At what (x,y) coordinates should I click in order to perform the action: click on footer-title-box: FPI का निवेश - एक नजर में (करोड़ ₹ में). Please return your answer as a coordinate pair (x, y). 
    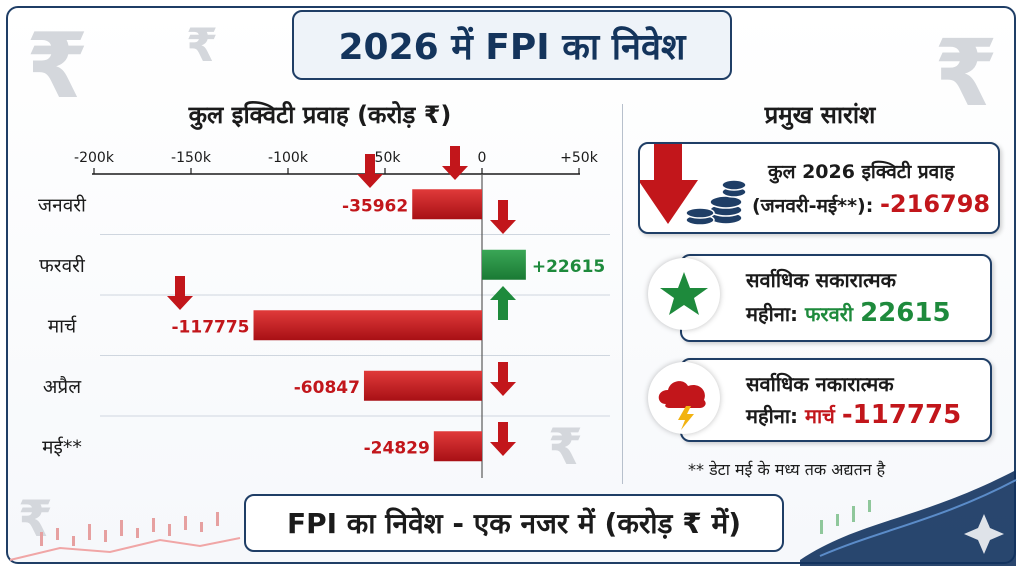
    Looking at the image, I should click on (514, 523).